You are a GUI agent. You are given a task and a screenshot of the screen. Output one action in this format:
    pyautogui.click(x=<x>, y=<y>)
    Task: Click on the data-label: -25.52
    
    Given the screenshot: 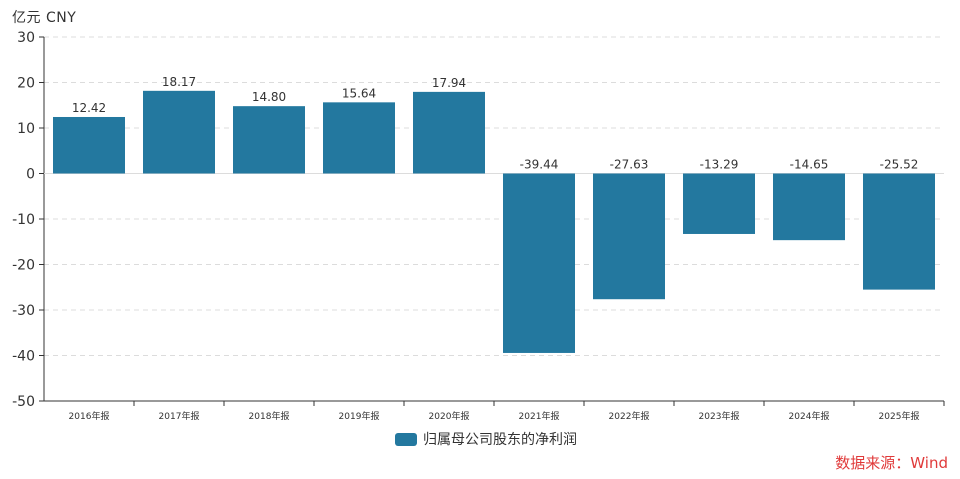 What is the action you would take?
    pyautogui.click(x=899, y=165)
    